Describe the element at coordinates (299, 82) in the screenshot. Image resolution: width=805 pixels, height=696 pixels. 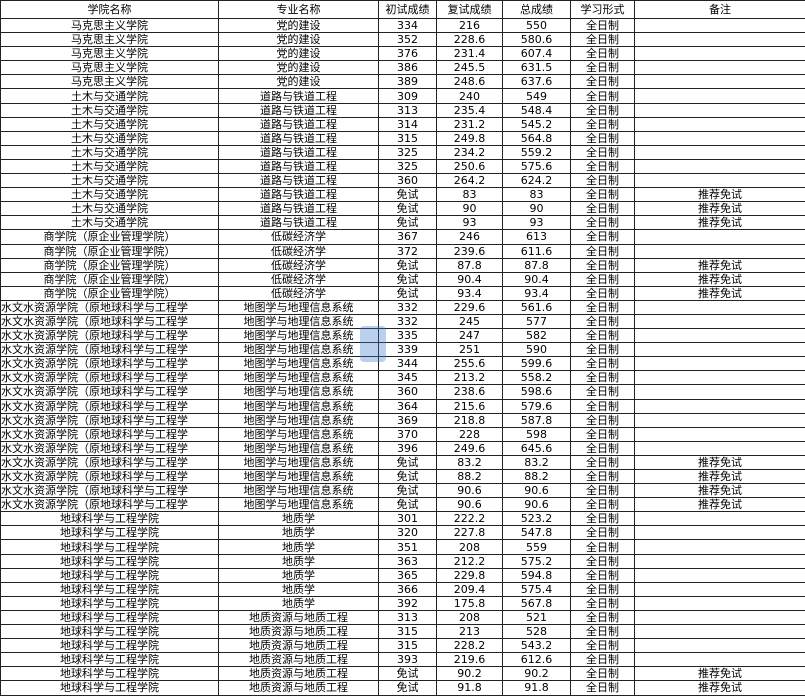
I see `cell-major: 党的建设` at that location.